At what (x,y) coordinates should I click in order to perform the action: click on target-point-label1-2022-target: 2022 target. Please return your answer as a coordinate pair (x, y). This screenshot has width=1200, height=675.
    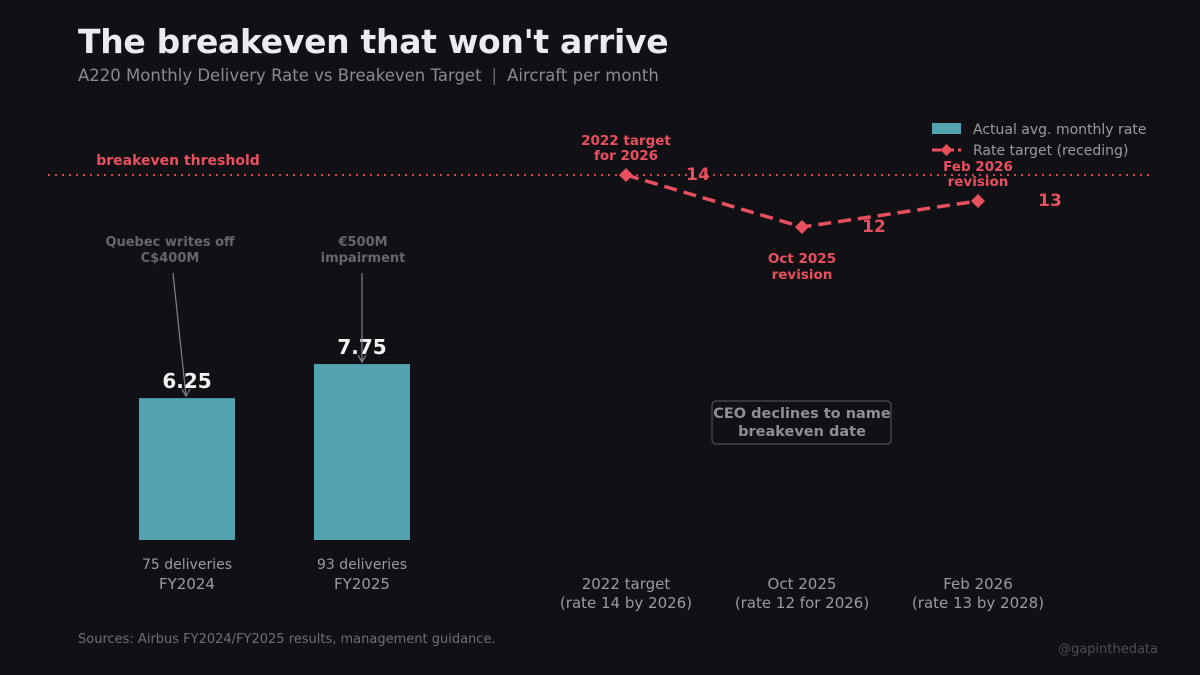
    Looking at the image, I should click on (626, 141).